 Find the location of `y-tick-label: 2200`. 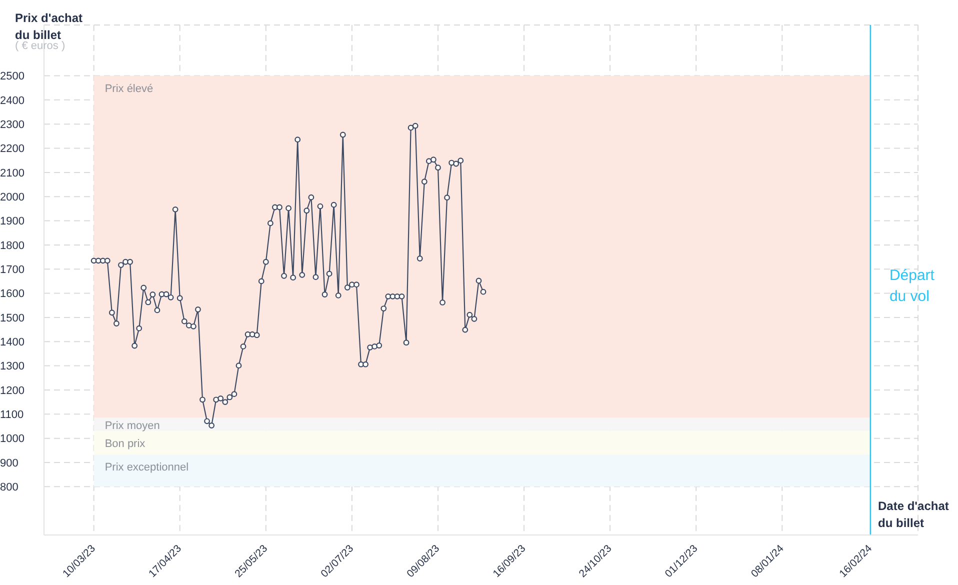

y-tick-label: 2200 is located at coordinates (12, 149).